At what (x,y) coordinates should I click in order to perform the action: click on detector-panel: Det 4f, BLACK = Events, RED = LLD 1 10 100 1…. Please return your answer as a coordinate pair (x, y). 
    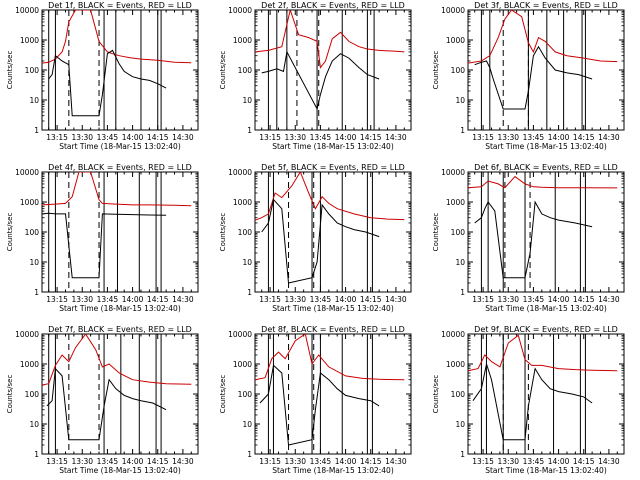
    Looking at the image, I should click on (102, 238).